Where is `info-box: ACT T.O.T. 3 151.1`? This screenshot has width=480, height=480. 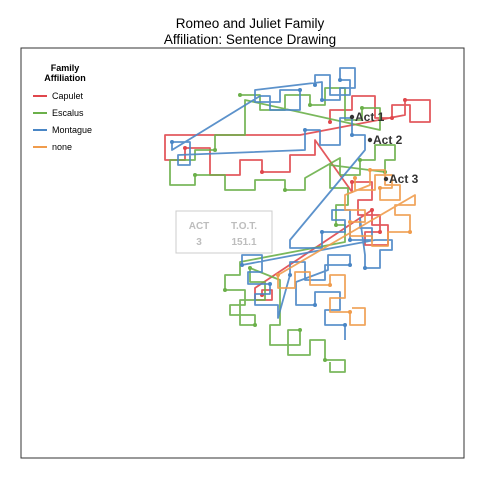 info-box: ACT T.O.T. 3 151.1 is located at coordinates (224, 232).